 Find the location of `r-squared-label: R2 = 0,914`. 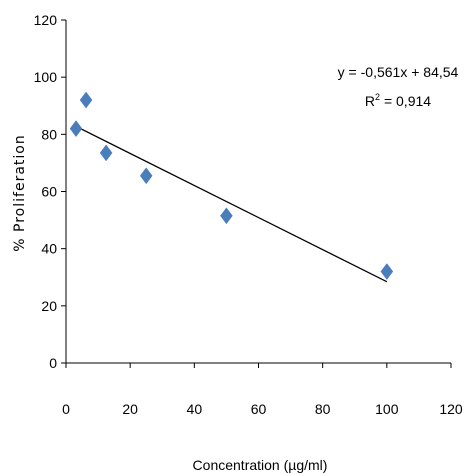

r-squared-label: R2 = 0,914 is located at coordinates (398, 100).